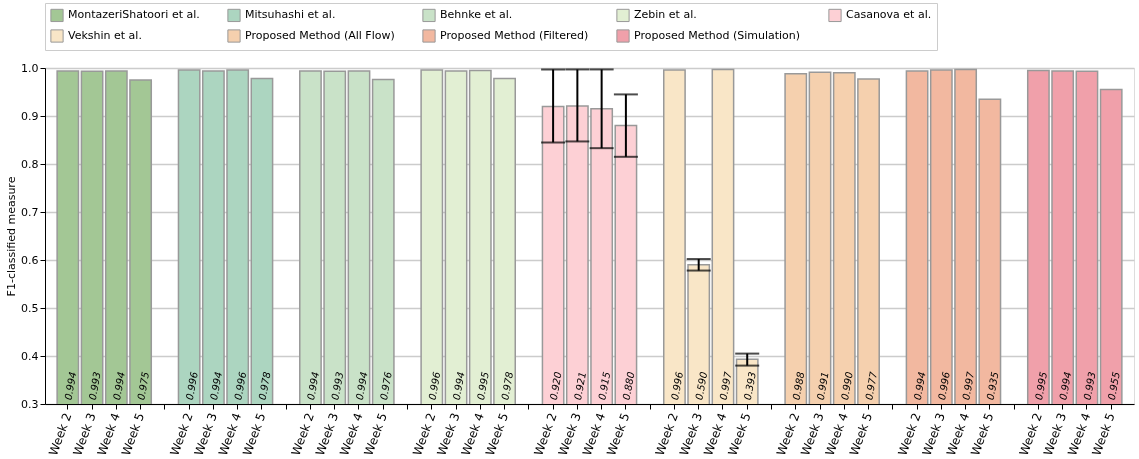  Describe the element at coordinates (514, 35) in the screenshot. I see `legend-label: Proposed Method (Filtered)` at that location.